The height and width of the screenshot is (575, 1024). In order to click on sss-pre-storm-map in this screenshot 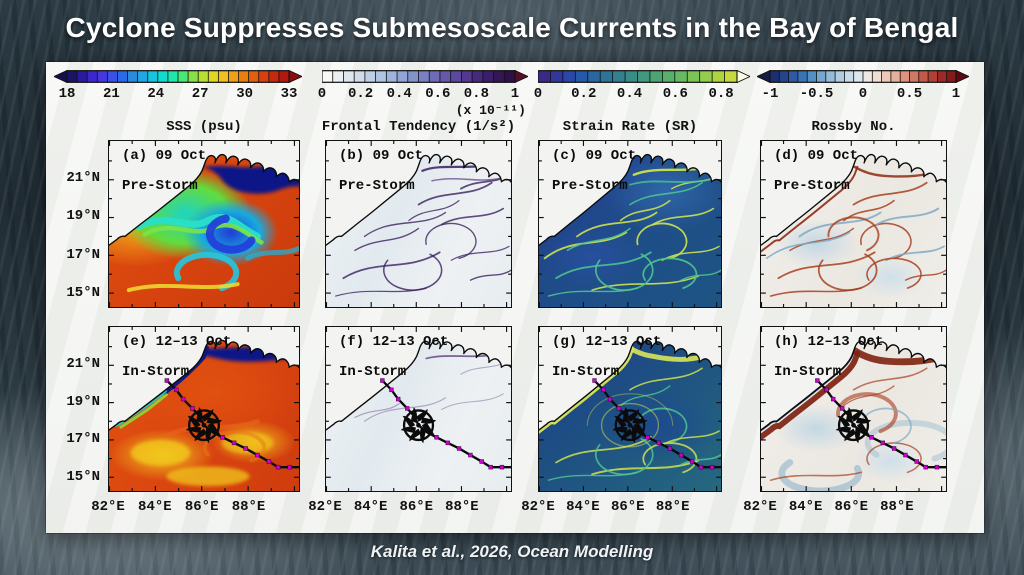, I will do `click(204, 224)`.